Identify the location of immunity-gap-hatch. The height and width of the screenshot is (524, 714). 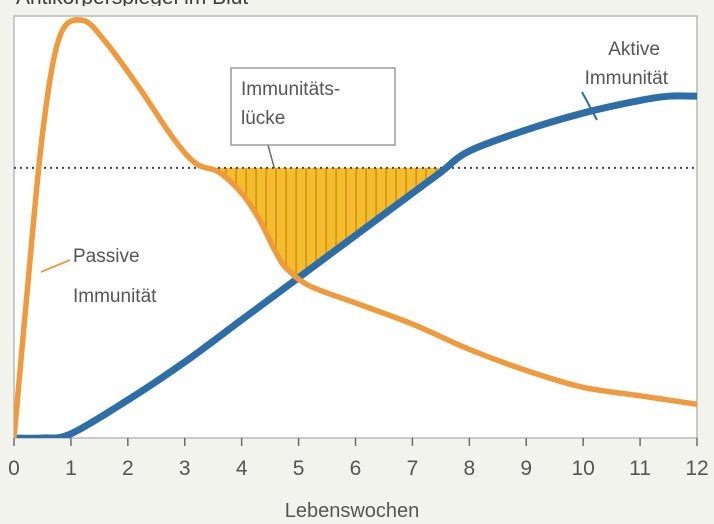
(331, 221).